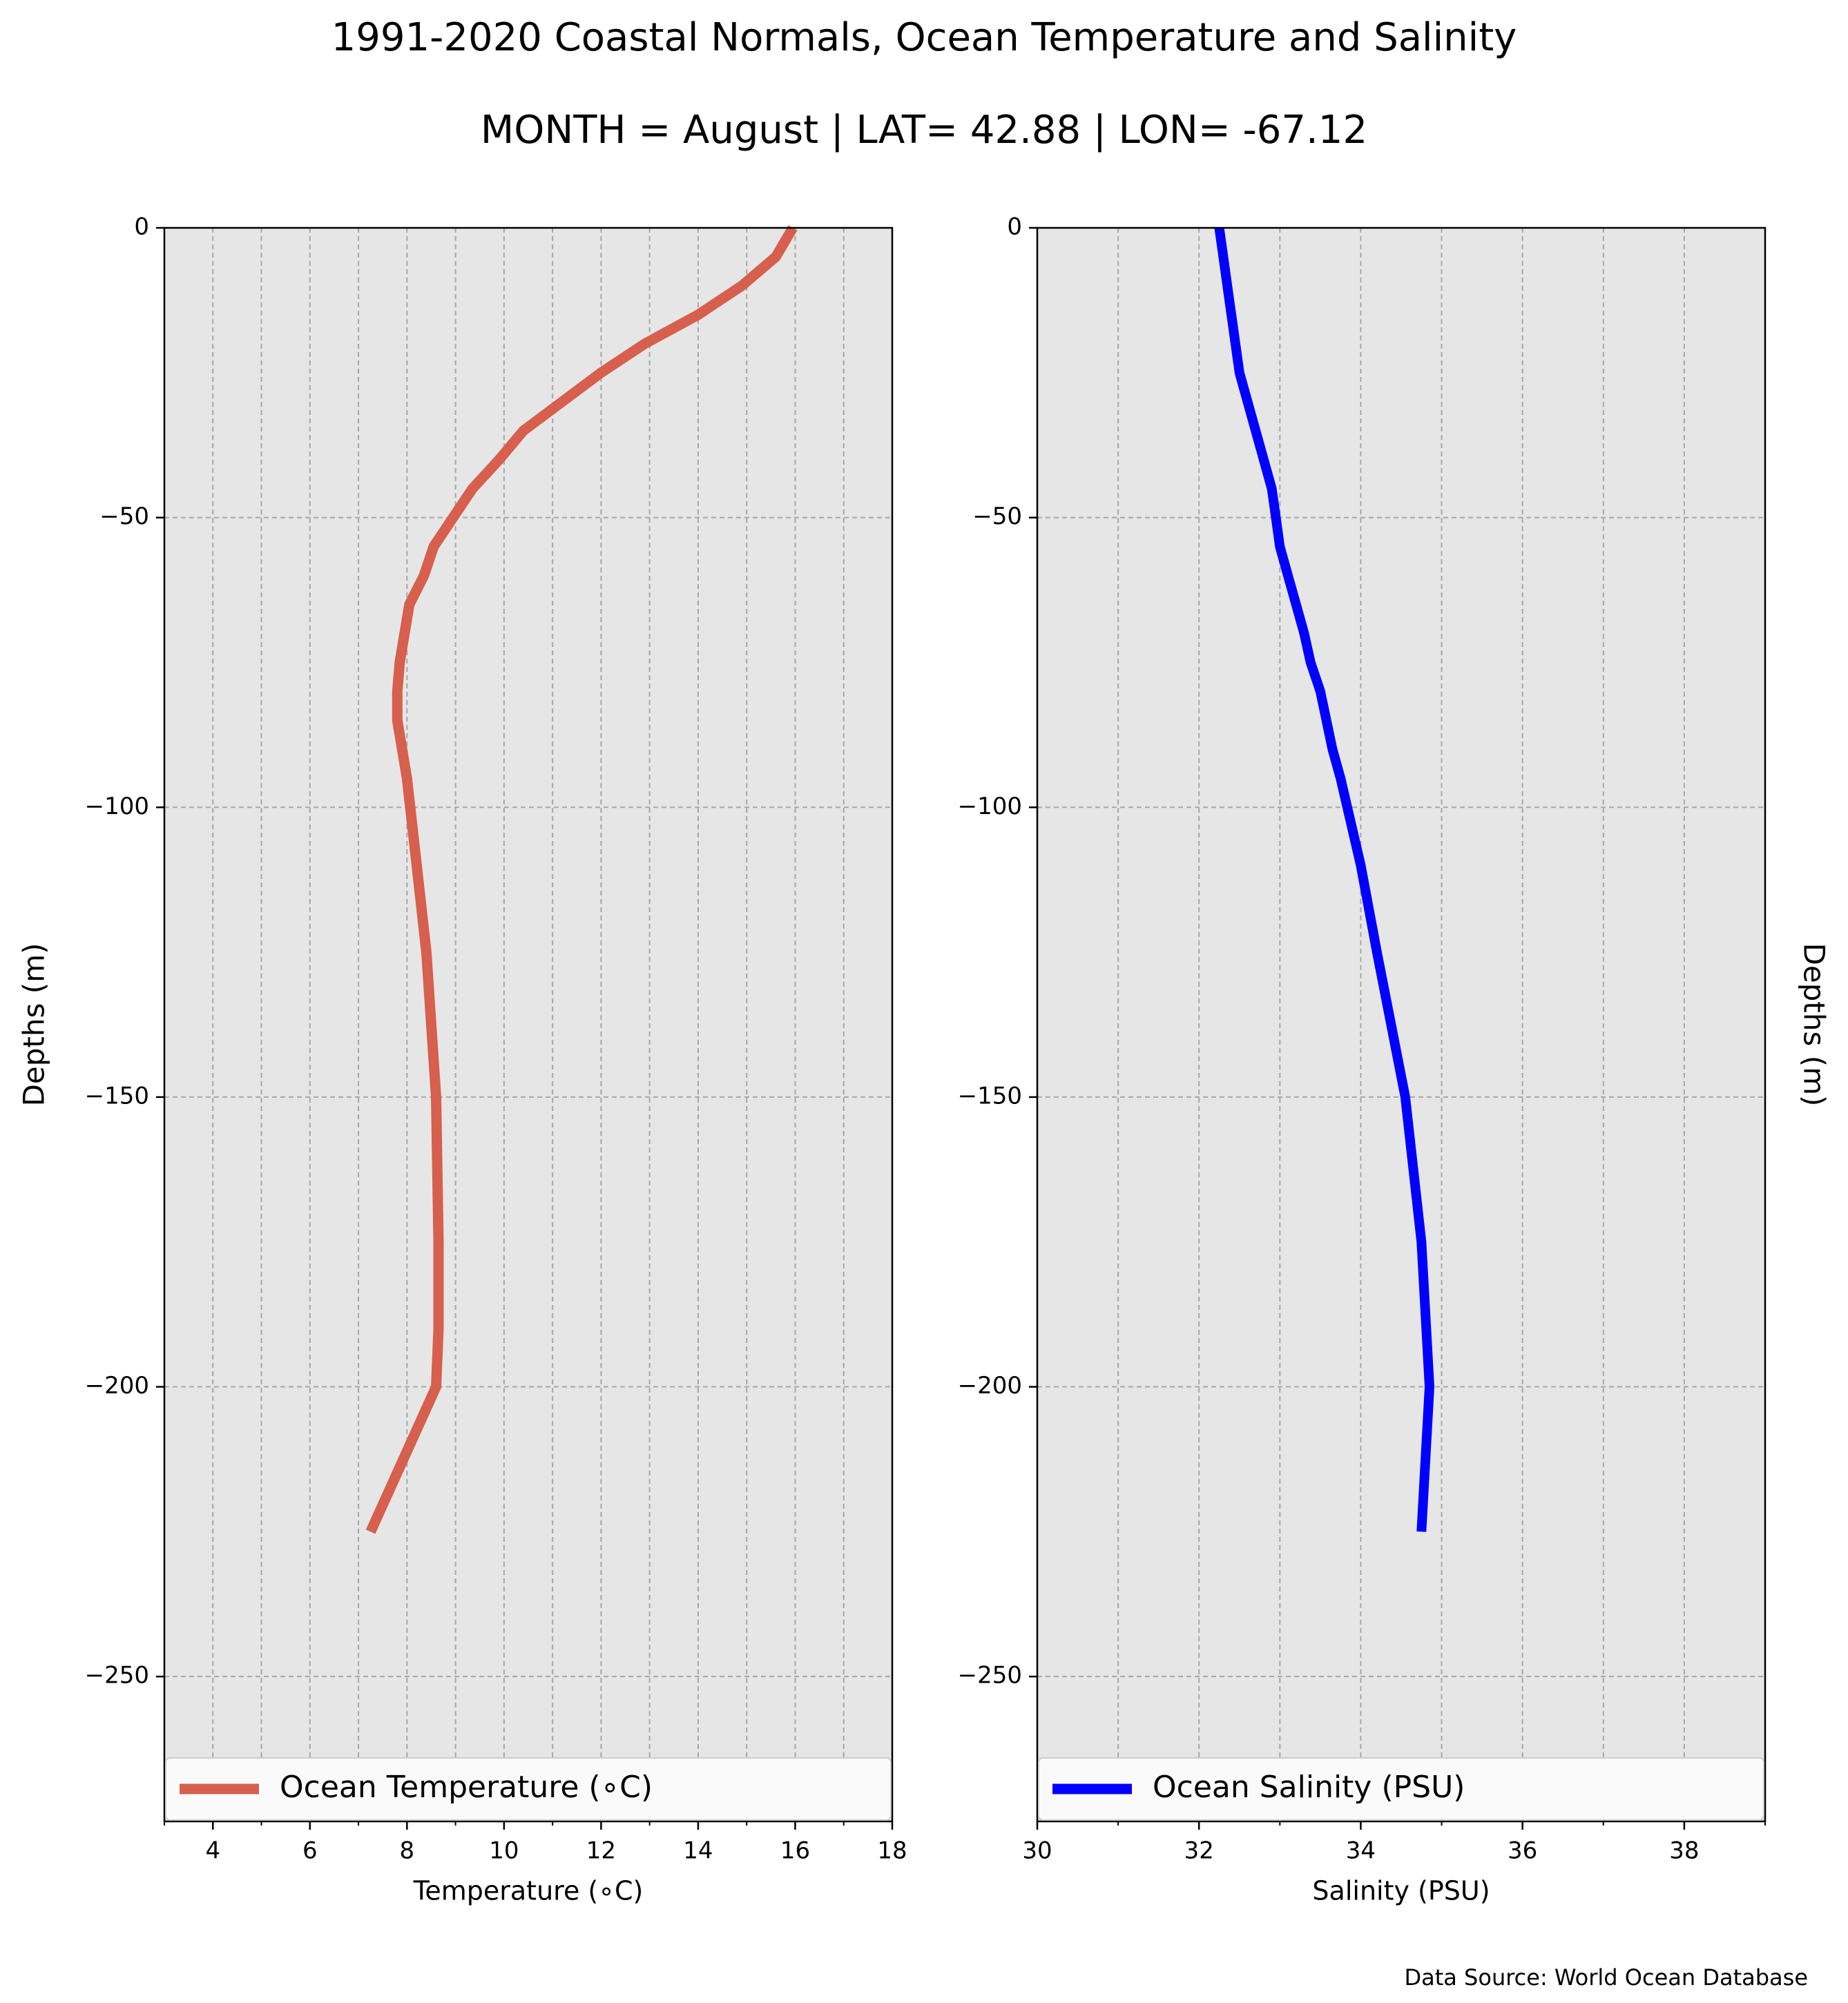 The height and width of the screenshot is (2003, 1848). What do you see at coordinates (698, 1851) in the screenshot?
I see `x-tick-label: 14` at bounding box center [698, 1851].